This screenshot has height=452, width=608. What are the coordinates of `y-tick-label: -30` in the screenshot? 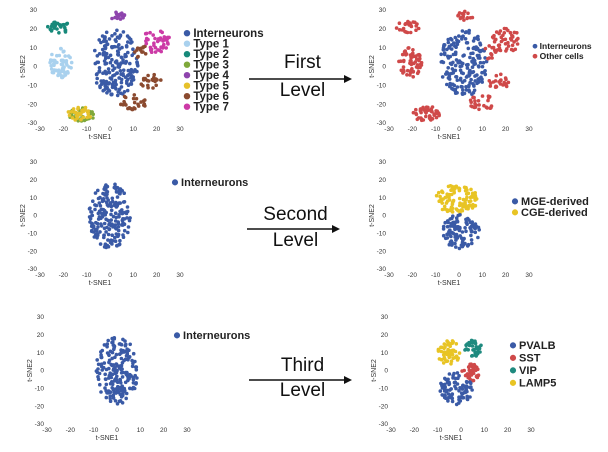 It's located at (33, 269).